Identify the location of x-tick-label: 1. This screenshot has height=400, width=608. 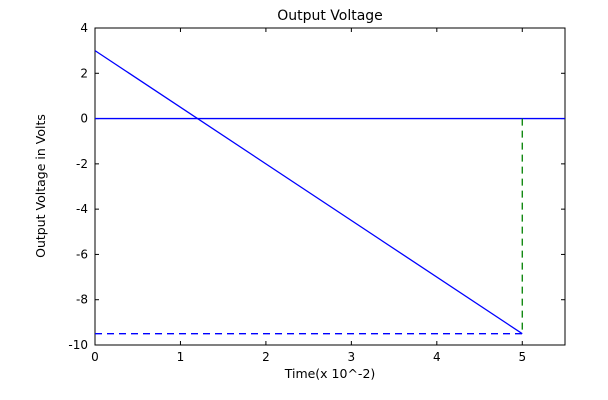
(181, 357).